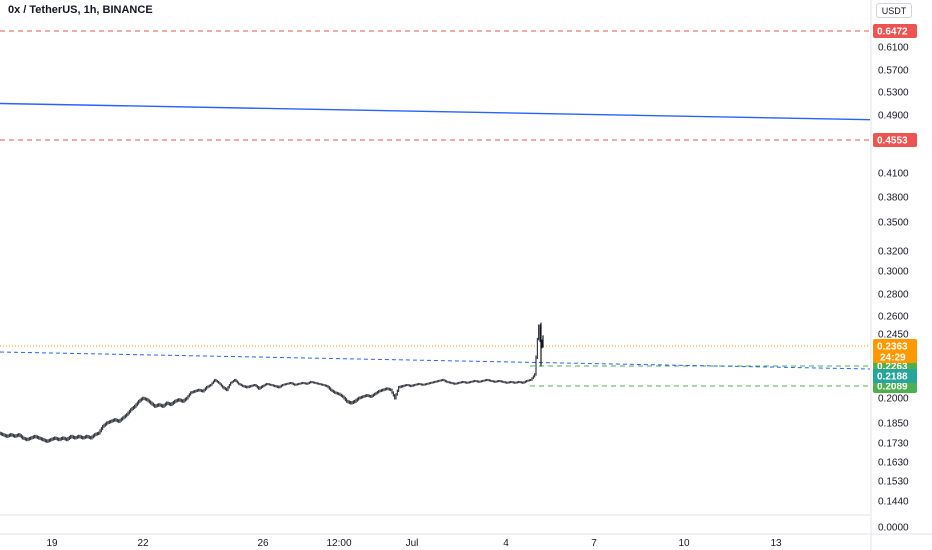  What do you see at coordinates (892, 347) in the screenshot?
I see `current-price-label: 0.2363` at bounding box center [892, 347].